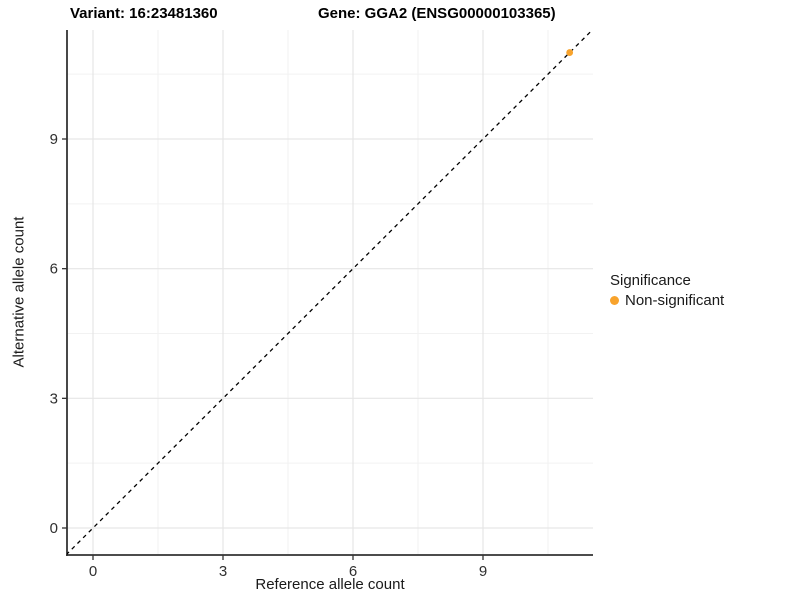 This screenshot has height=600, width=800. What do you see at coordinates (330, 584) in the screenshot?
I see `x-axis-title: Reference allele count` at bounding box center [330, 584].